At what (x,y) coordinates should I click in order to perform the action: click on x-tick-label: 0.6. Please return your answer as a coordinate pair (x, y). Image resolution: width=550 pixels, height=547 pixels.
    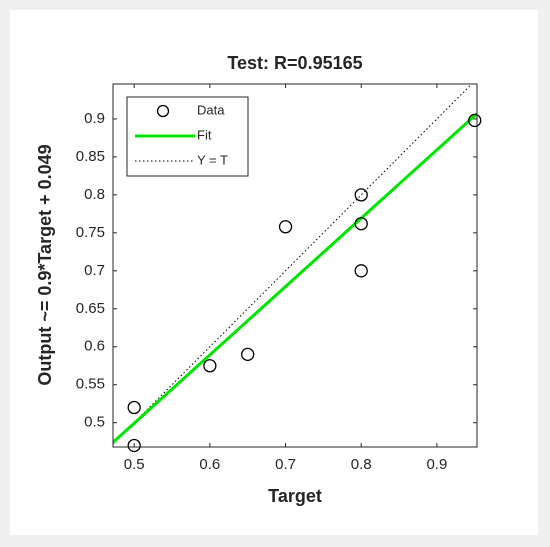
    Looking at the image, I should click on (209, 464).